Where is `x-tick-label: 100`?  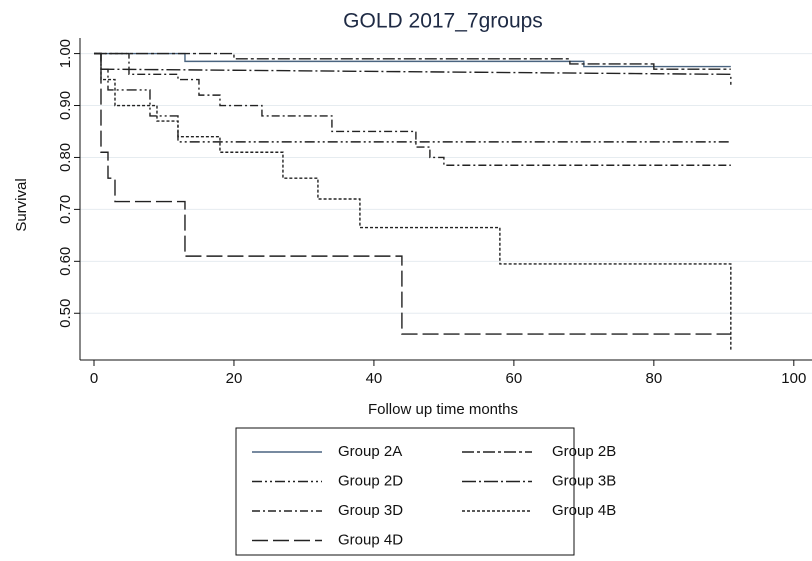
x-tick-label: 100 is located at coordinates (793, 378).